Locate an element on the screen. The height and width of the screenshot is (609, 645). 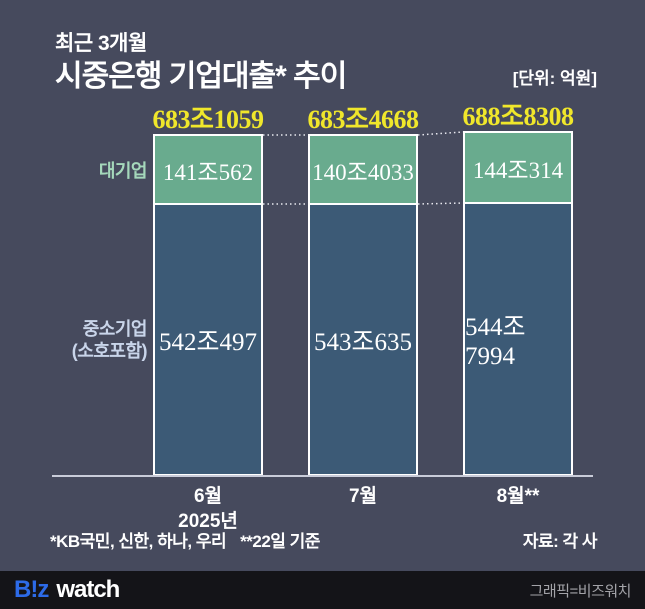
legend-label-sme: 중소기업 (소호포함) is located at coordinates (77, 340).